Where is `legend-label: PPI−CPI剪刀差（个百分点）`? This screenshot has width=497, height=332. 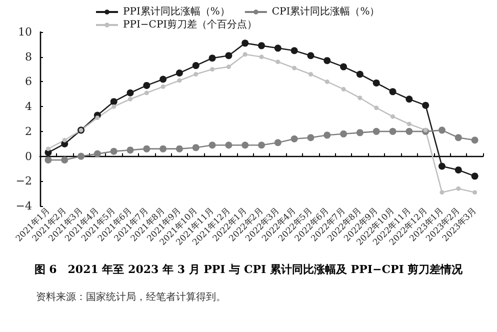
legend-label: PPI−CPI剪刀差（个百分点） is located at coordinates (190, 24).